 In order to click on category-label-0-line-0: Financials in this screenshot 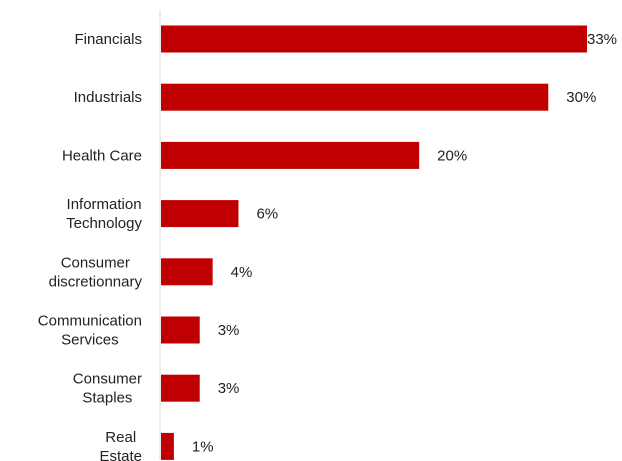, I will do `click(108, 39)`.